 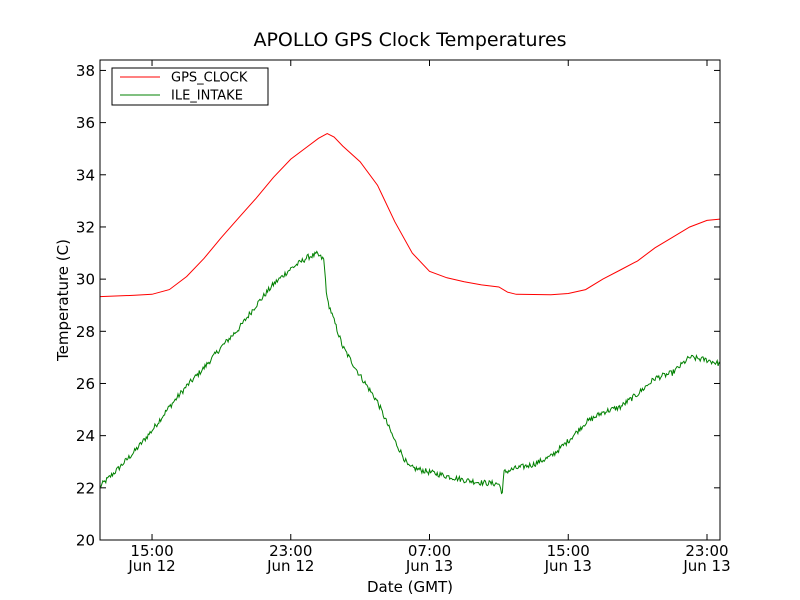 What do you see at coordinates (85, 175) in the screenshot?
I see `y-tick-label: 34` at bounding box center [85, 175].